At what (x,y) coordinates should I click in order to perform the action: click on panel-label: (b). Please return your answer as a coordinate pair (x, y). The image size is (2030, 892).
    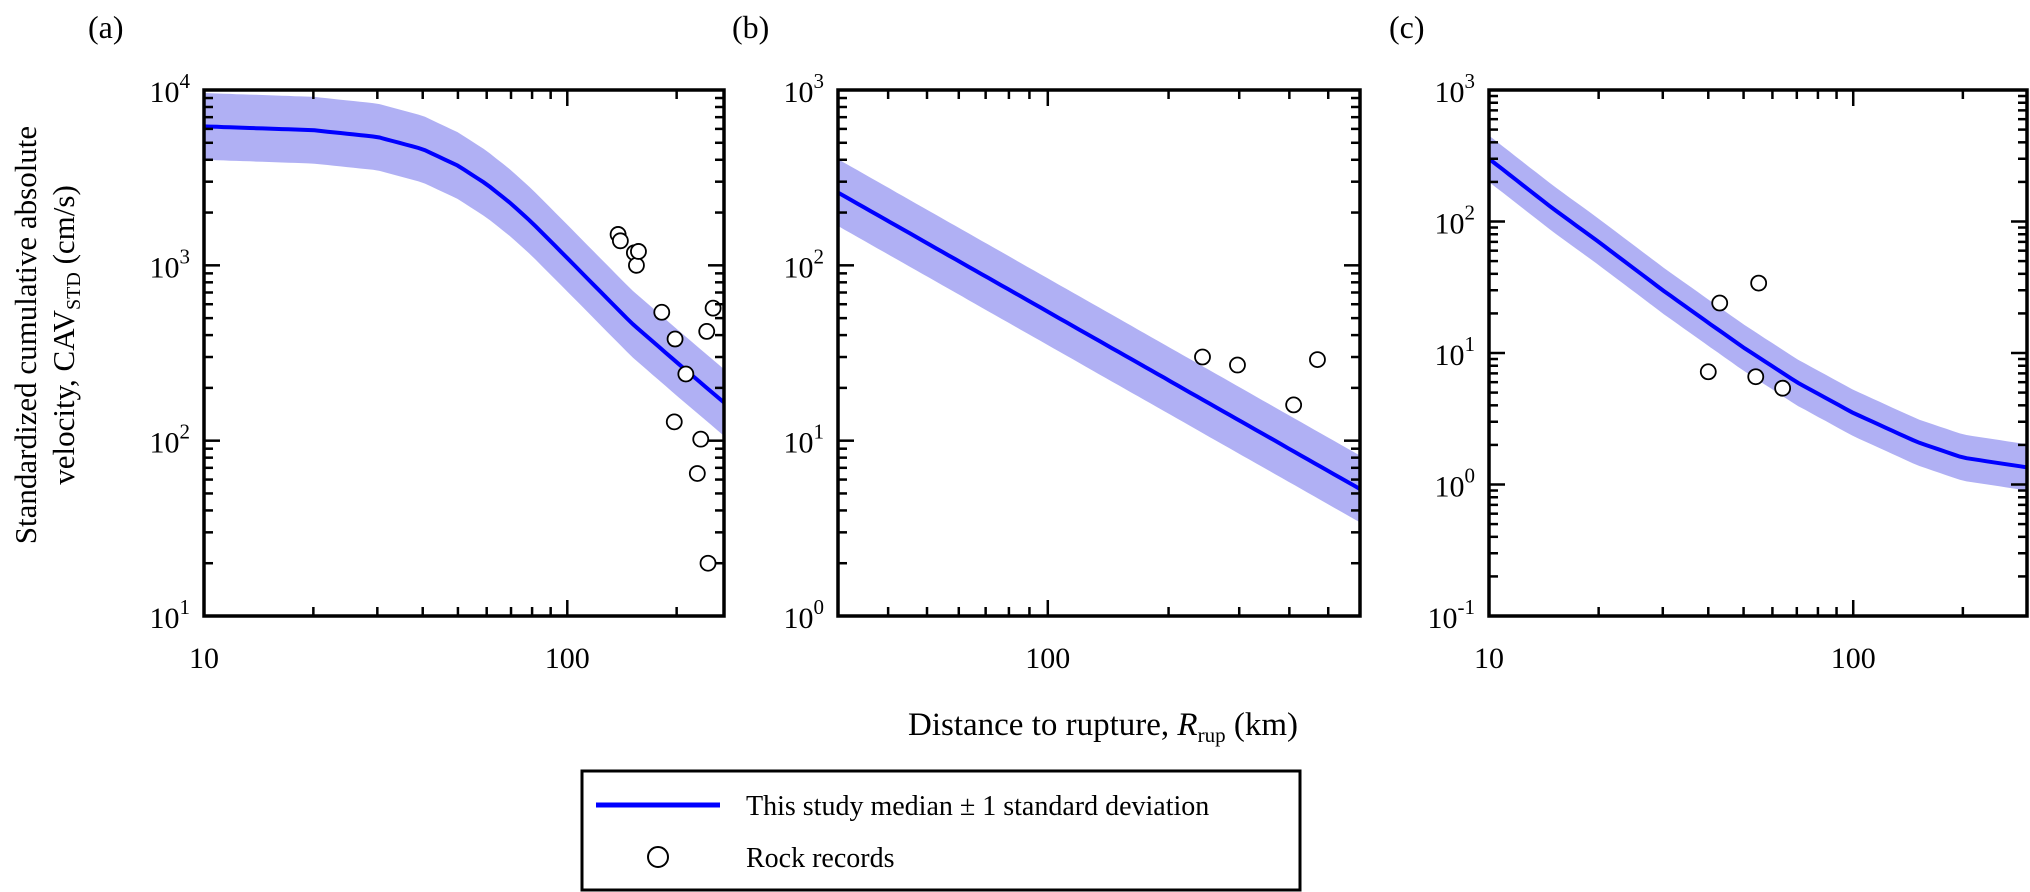
    Looking at the image, I should click on (750, 27).